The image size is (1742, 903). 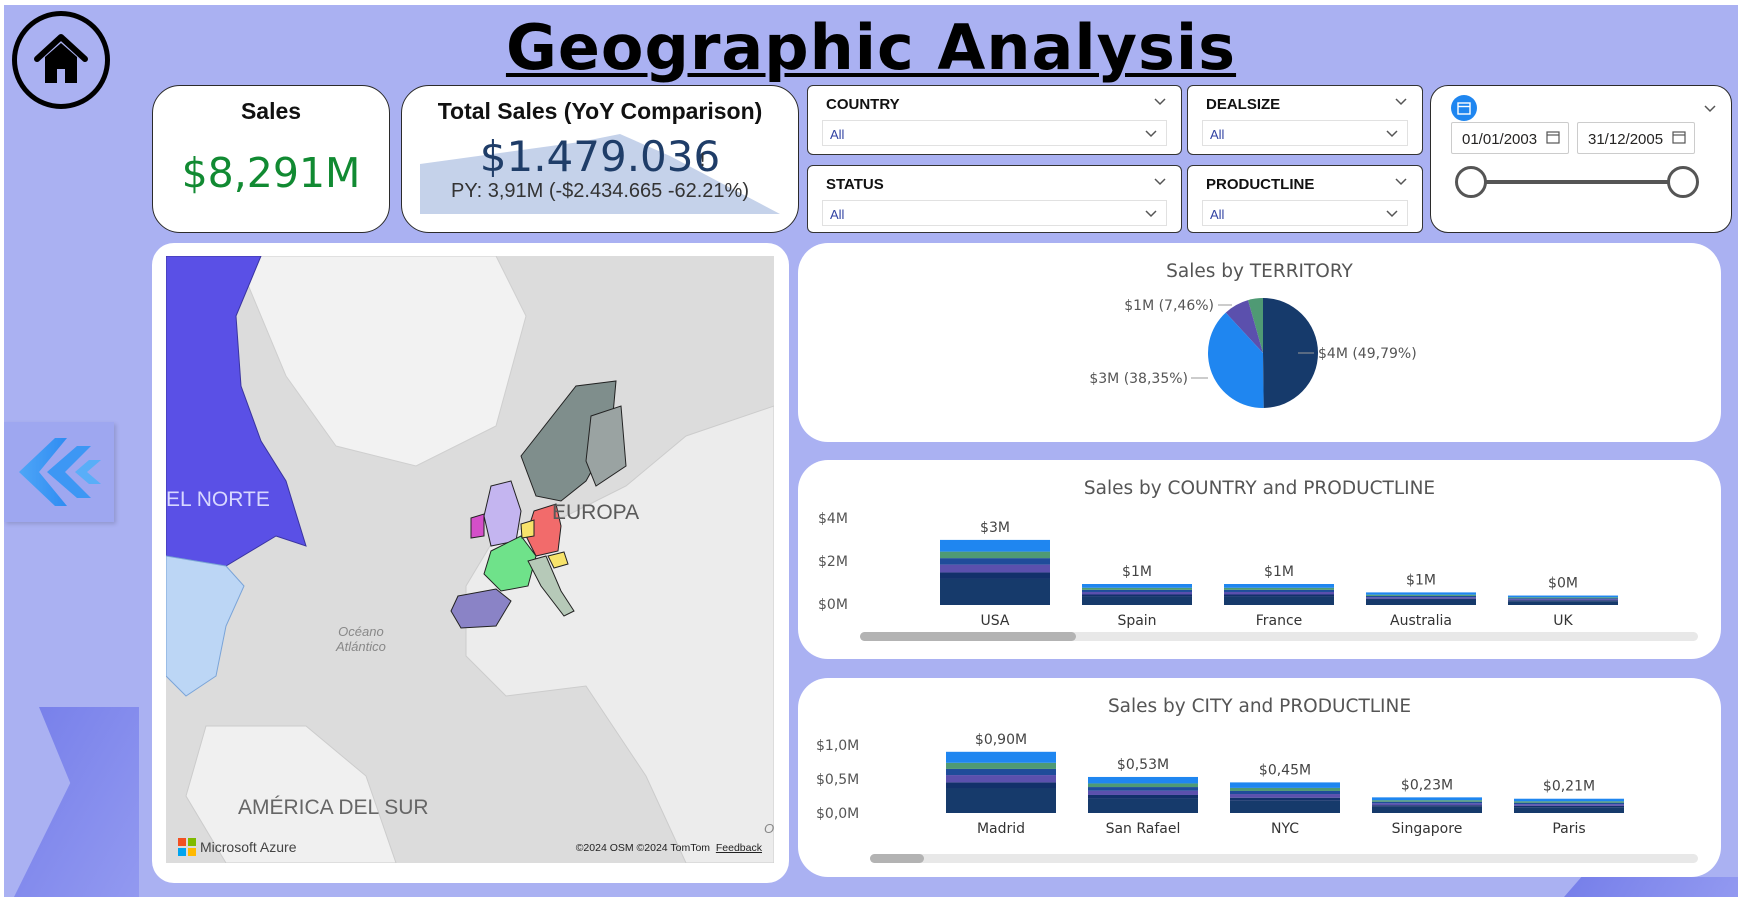 What do you see at coordinates (237, 847) in the screenshot?
I see `map-brand: Microsoft Azure` at bounding box center [237, 847].